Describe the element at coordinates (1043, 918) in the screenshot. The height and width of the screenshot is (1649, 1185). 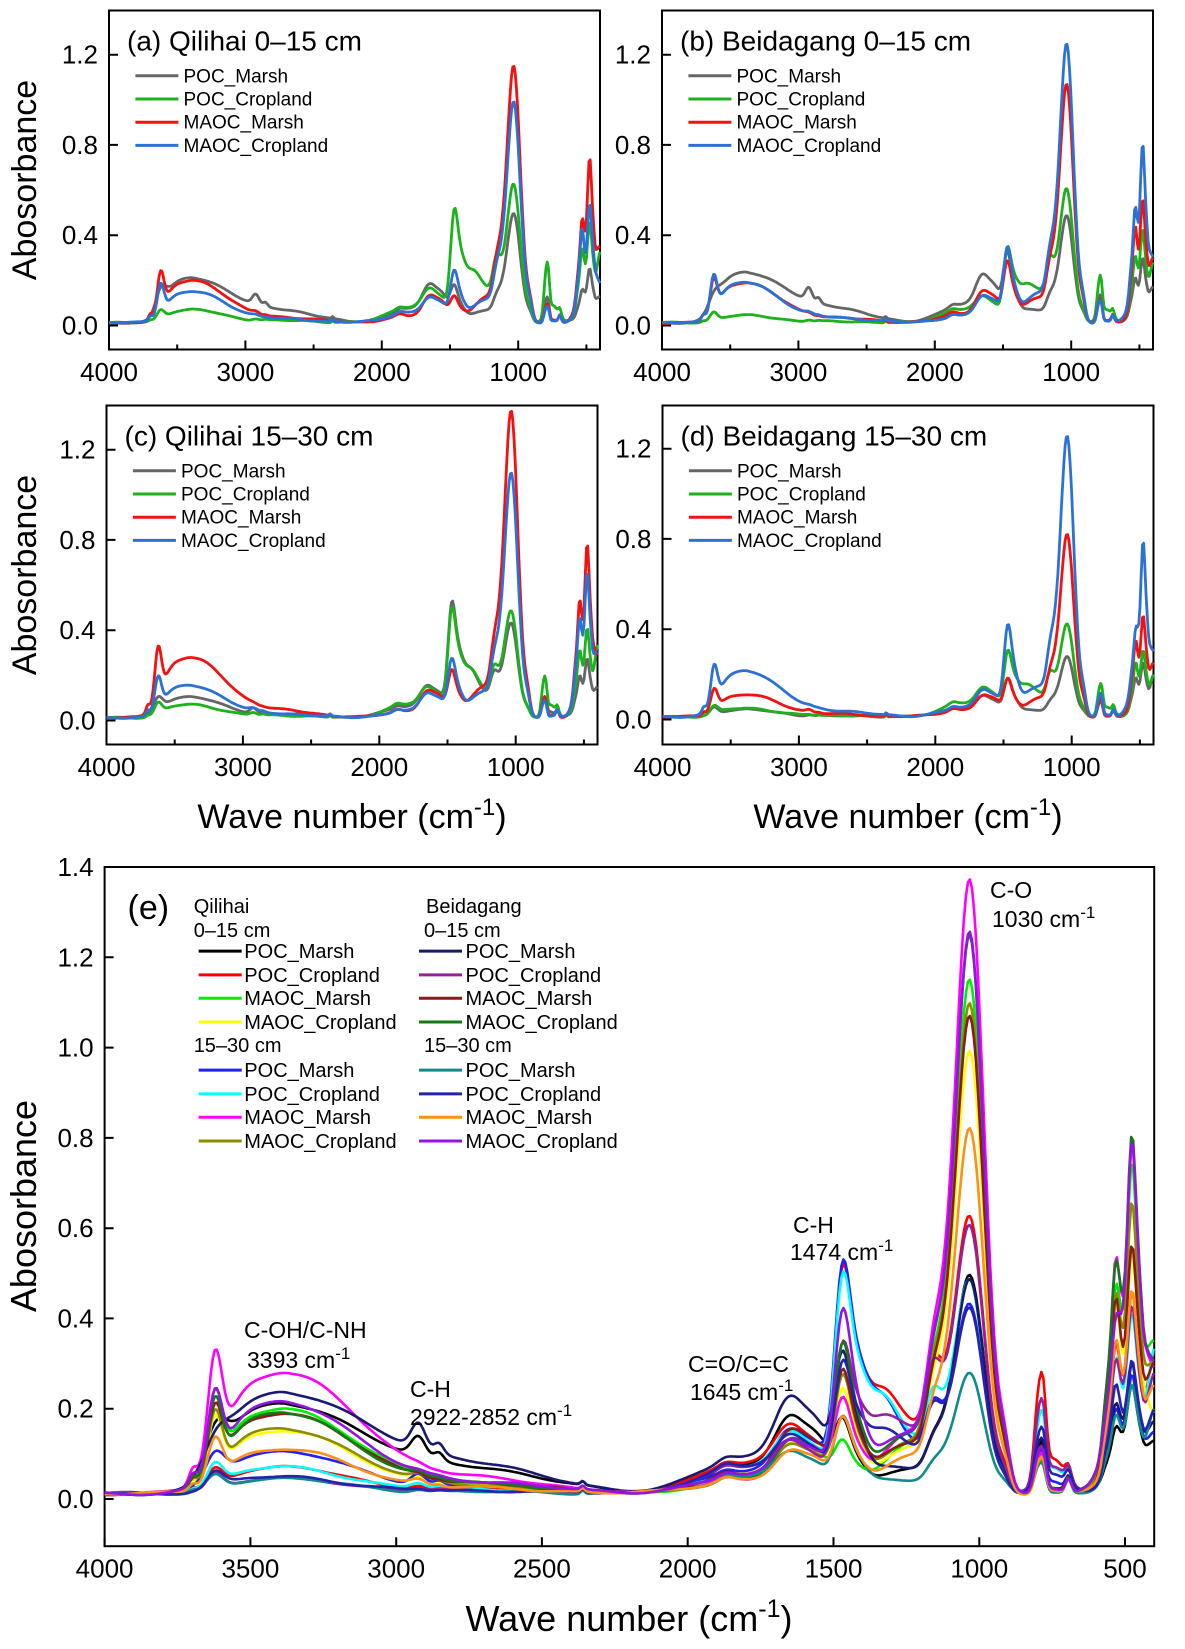
I see `svg-text: 1030 cm-1` at that location.